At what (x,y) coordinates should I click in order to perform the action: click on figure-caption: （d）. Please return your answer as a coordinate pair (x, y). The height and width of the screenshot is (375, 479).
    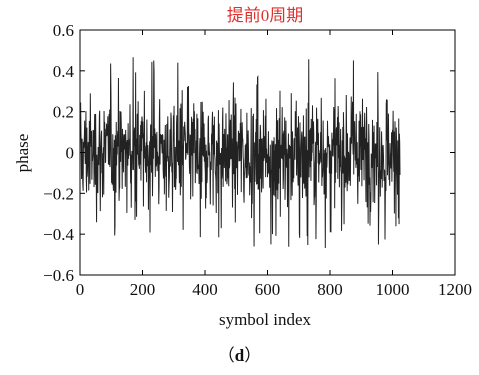
    Looking at the image, I should click on (239, 353).